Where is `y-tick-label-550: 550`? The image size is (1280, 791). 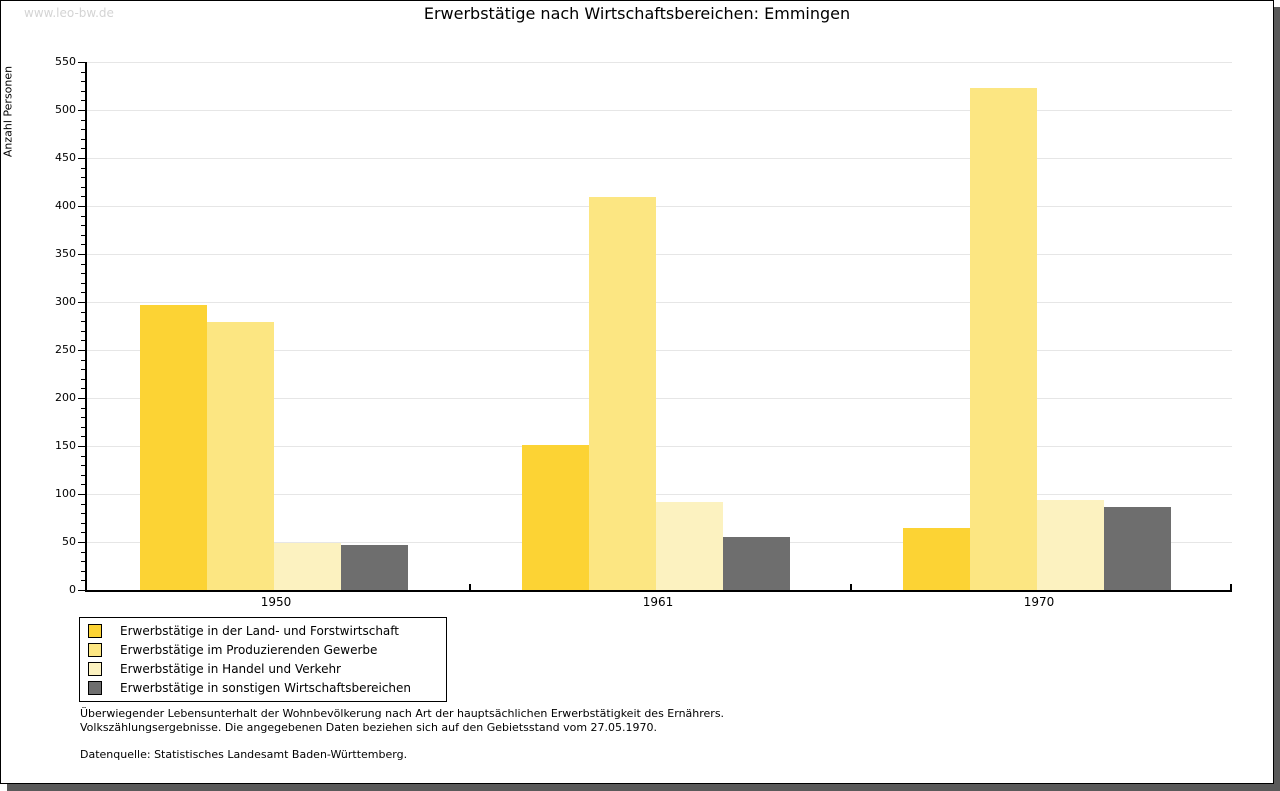
y-tick-label-550: 550 is located at coordinates (65, 61).